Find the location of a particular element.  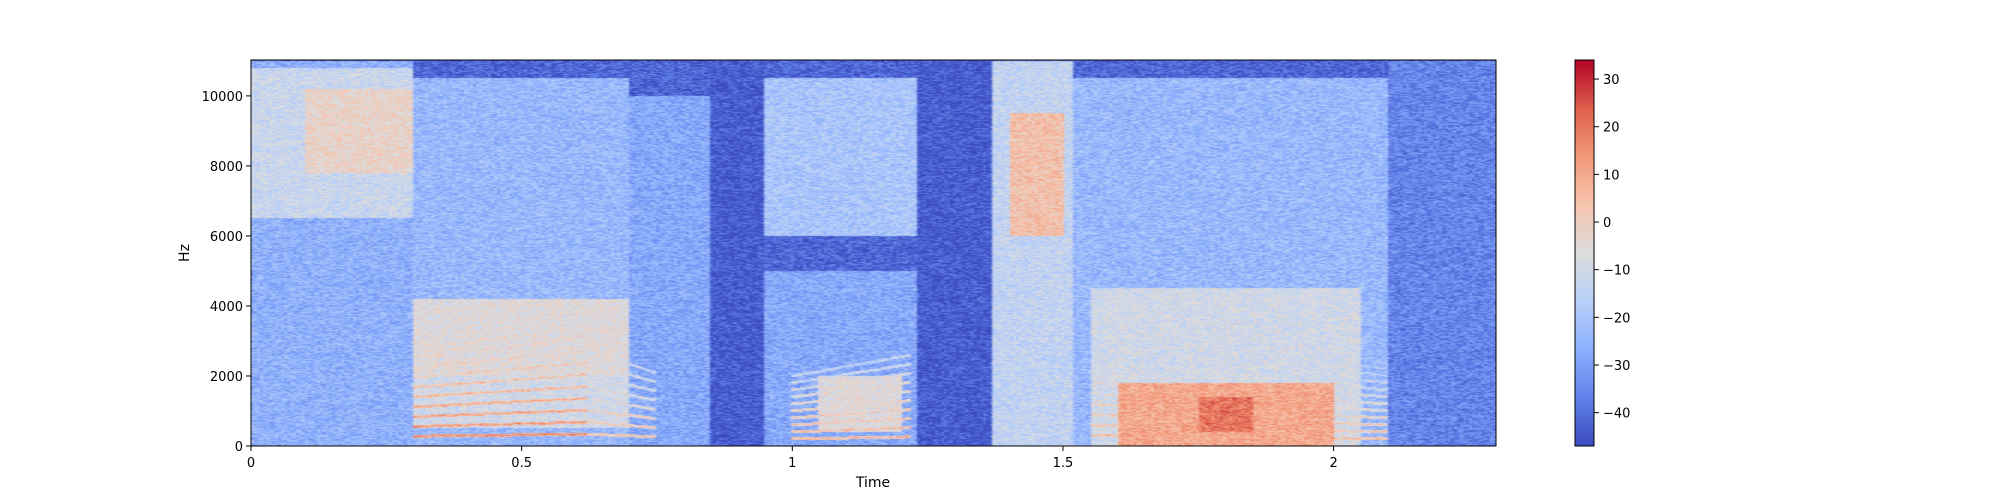

colorbar-tick-label: 0 is located at coordinates (1607, 223).